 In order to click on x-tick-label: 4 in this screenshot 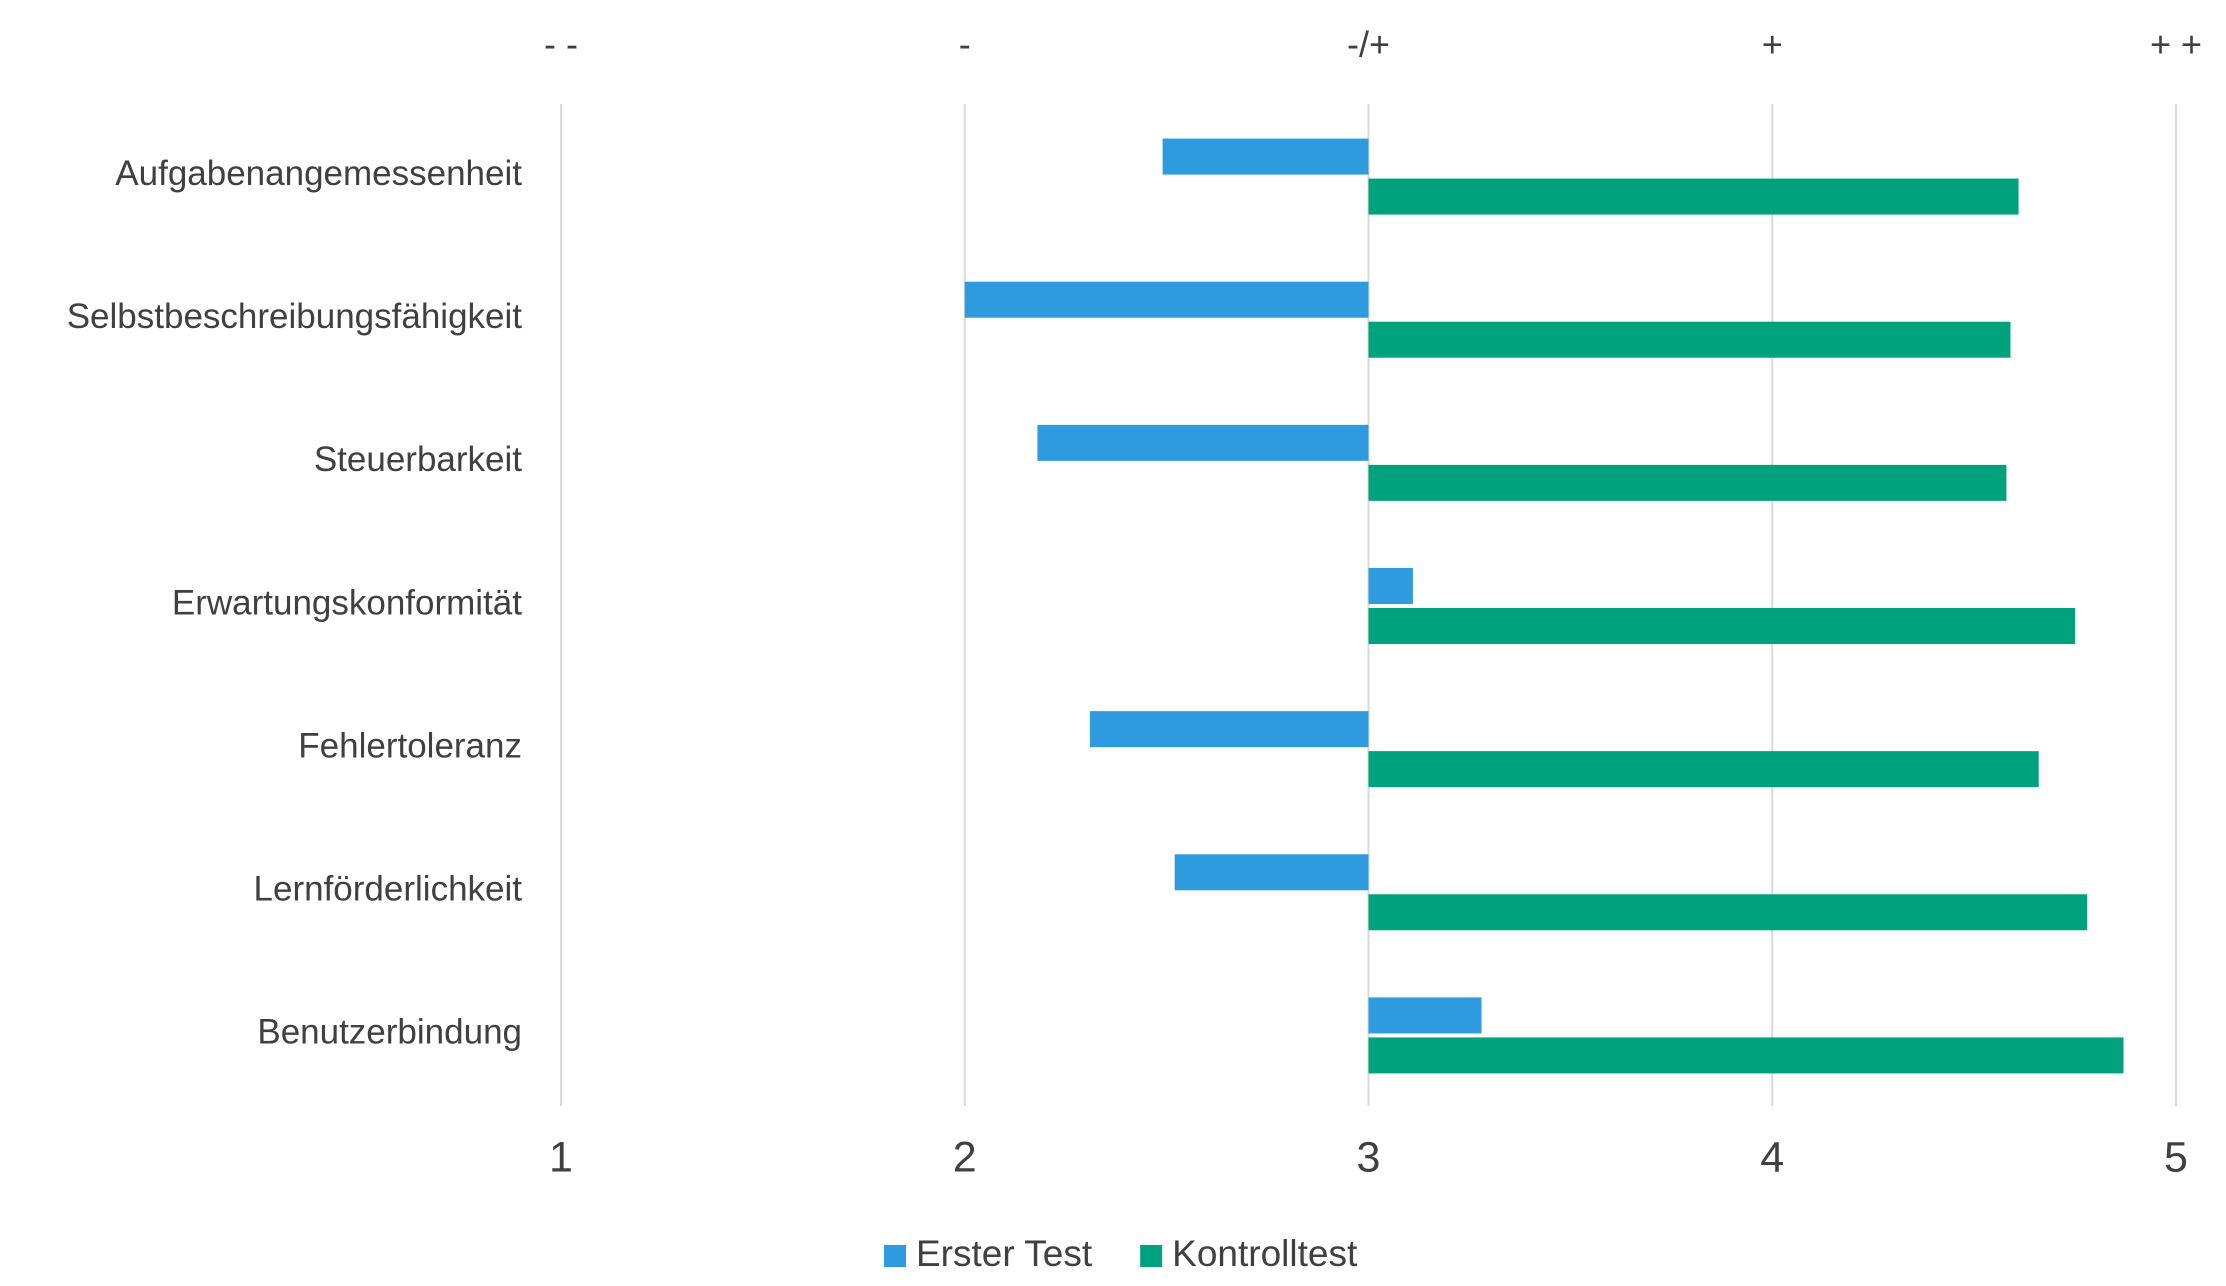, I will do `click(1772, 1157)`.